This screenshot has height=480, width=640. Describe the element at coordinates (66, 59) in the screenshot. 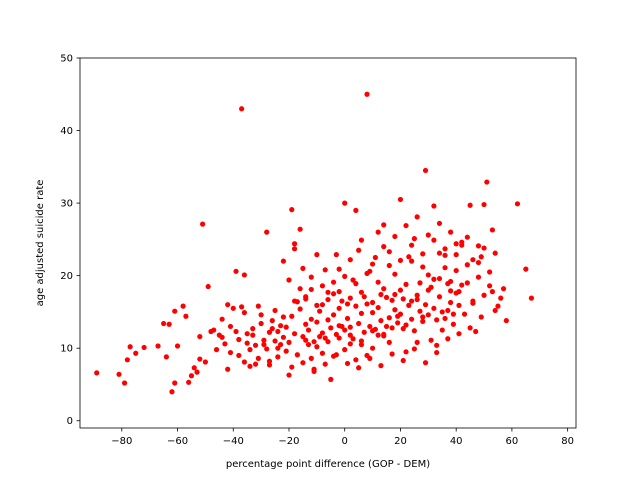

I see `y-tick-label: 50` at that location.